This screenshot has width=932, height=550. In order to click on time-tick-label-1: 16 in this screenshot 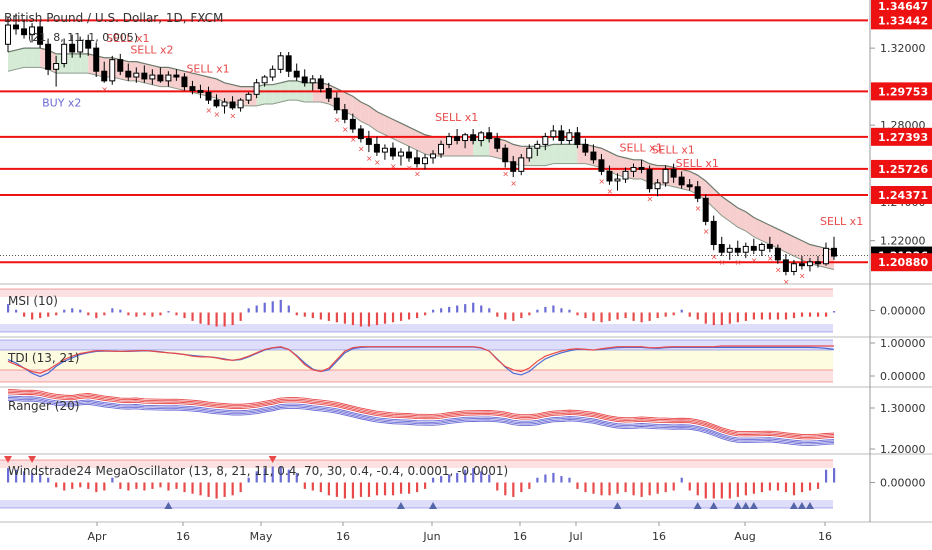, I will do `click(183, 536)`.